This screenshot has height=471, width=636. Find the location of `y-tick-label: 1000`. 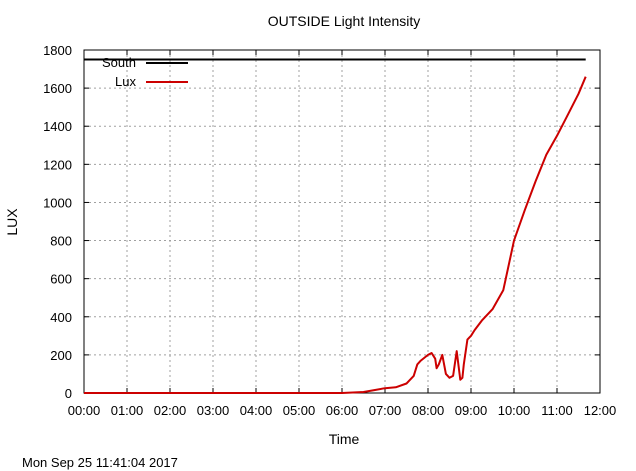

y-tick-label: 1000 is located at coordinates (57, 202).